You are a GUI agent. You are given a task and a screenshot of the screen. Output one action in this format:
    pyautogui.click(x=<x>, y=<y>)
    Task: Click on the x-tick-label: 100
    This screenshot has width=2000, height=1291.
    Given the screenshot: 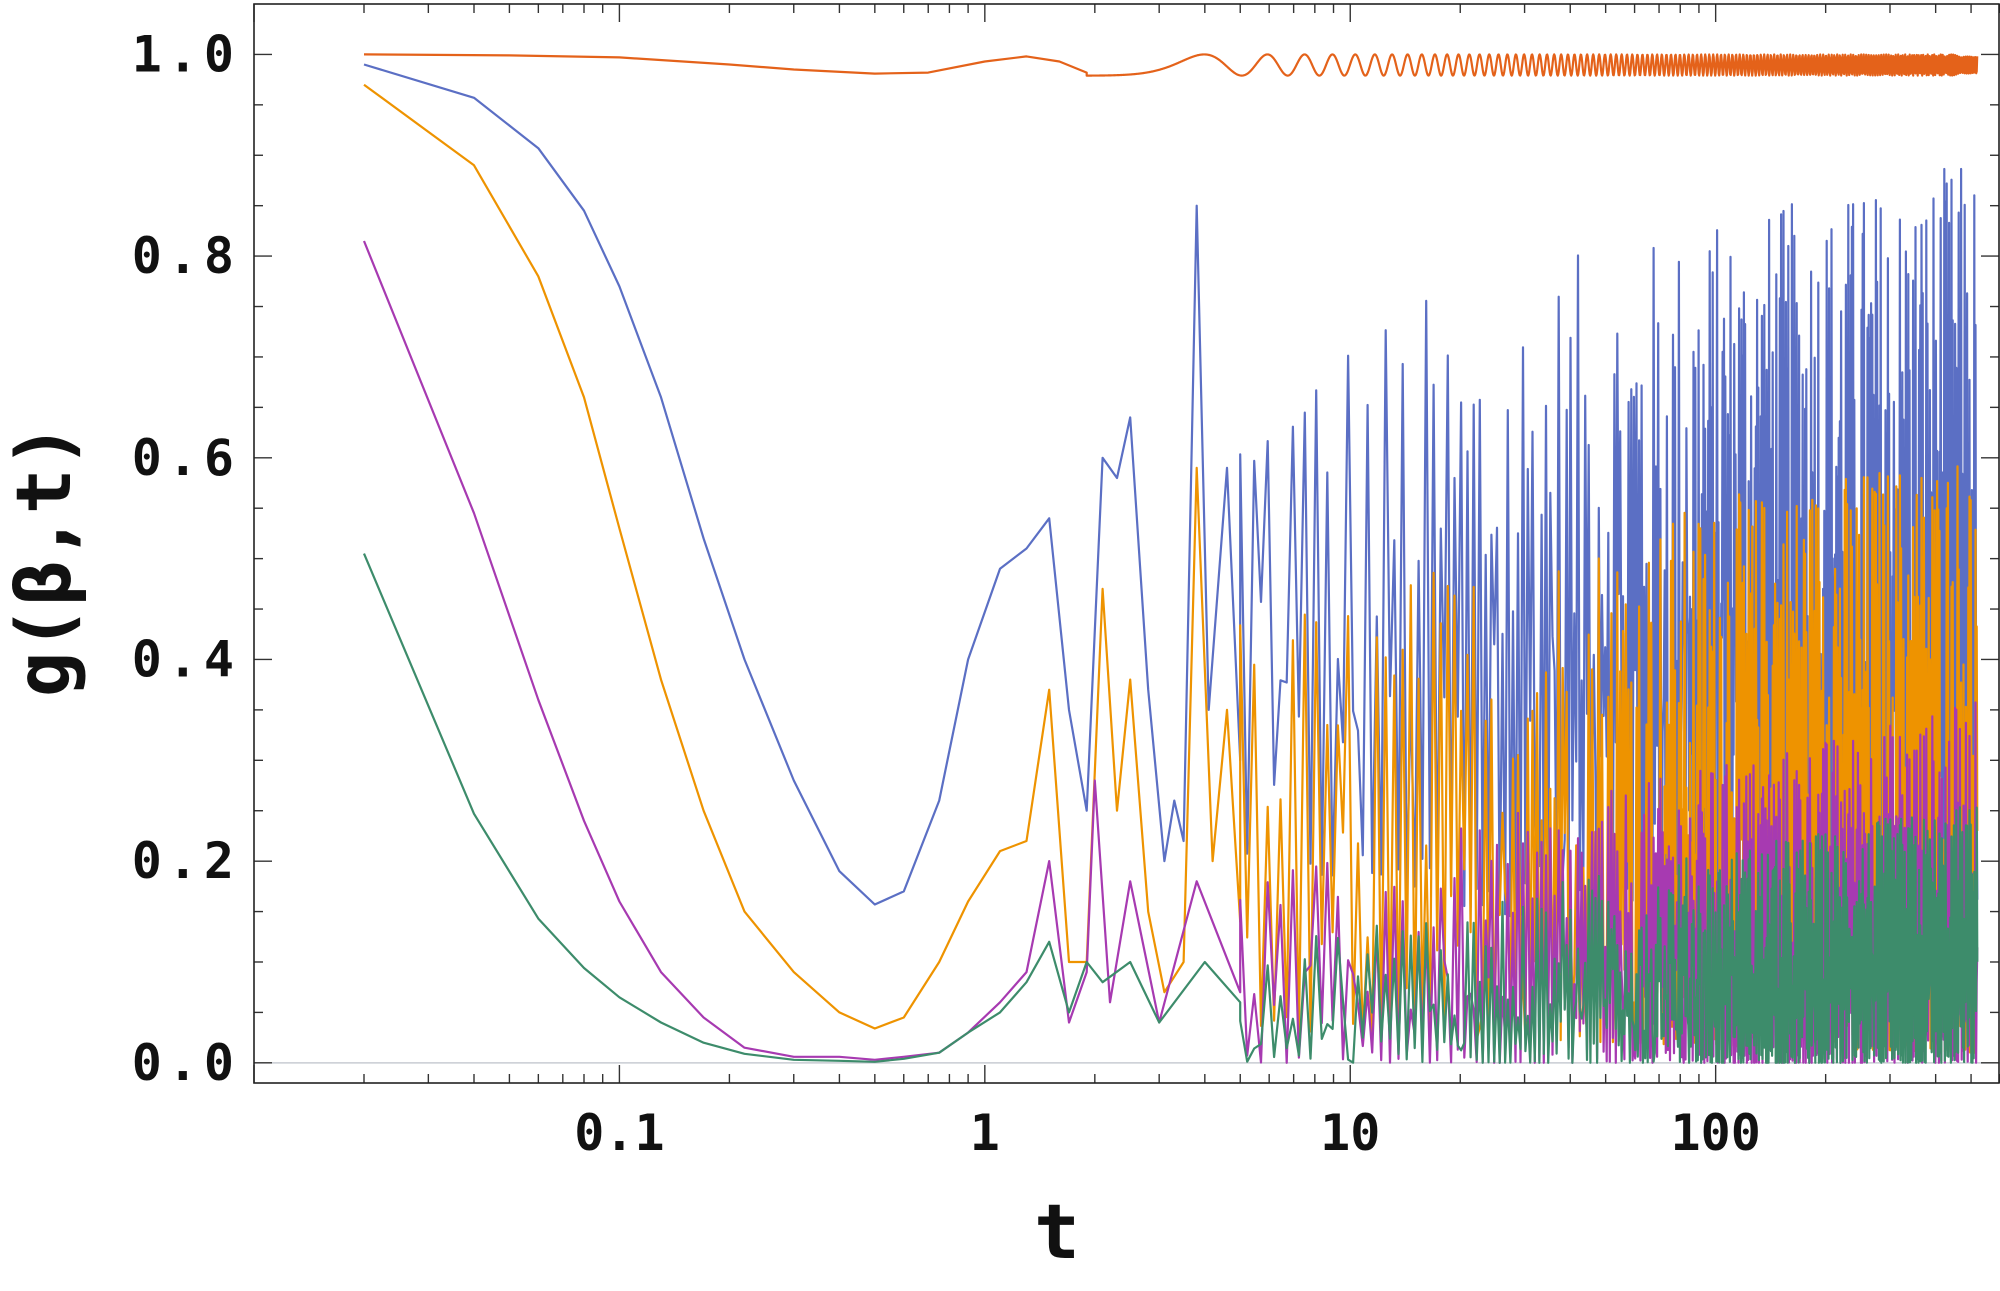 What is the action you would take?
    pyautogui.click(x=1715, y=1133)
    